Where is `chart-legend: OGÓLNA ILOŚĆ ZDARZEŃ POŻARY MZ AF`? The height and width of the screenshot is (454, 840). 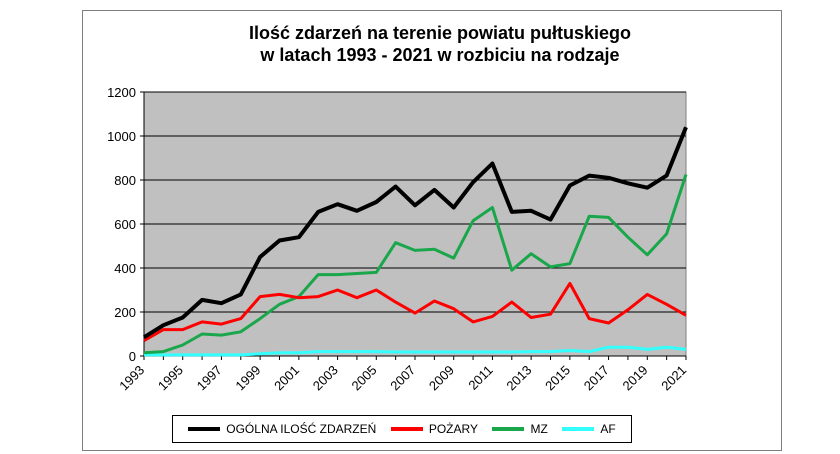
chart-legend: OGÓLNA ILOŚĆ ZDARZEŃ POŻARY MZ AF is located at coordinates (402, 429).